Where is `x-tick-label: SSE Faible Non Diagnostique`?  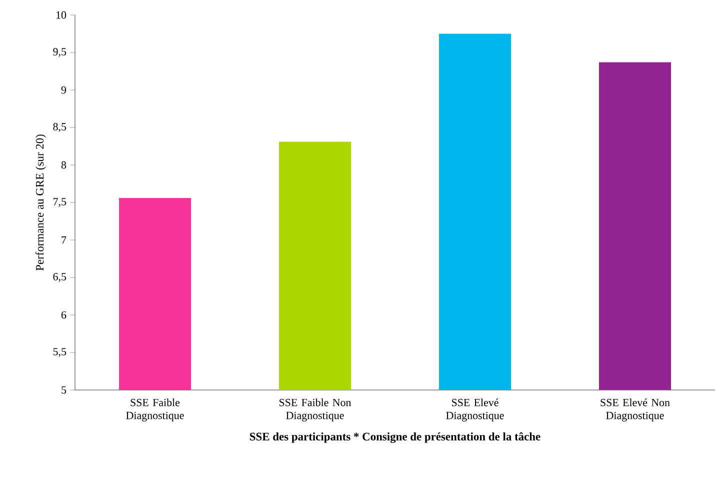 x-tick-label: SSE Faible Non Diagnostique is located at coordinates (316, 410).